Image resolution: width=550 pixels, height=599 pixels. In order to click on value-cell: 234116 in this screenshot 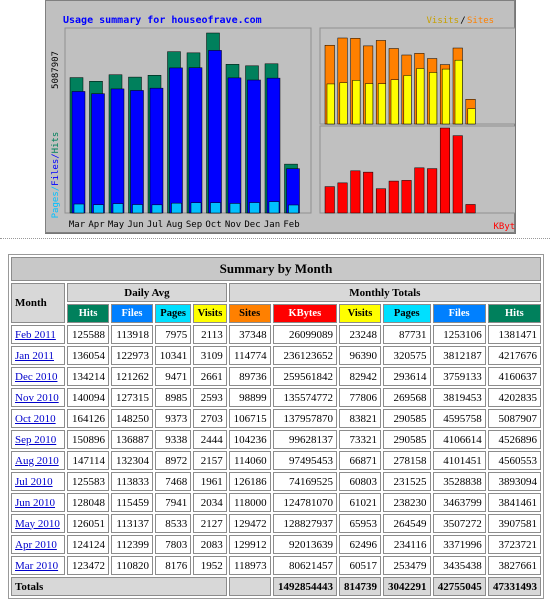, I will do `click(406, 544)`.